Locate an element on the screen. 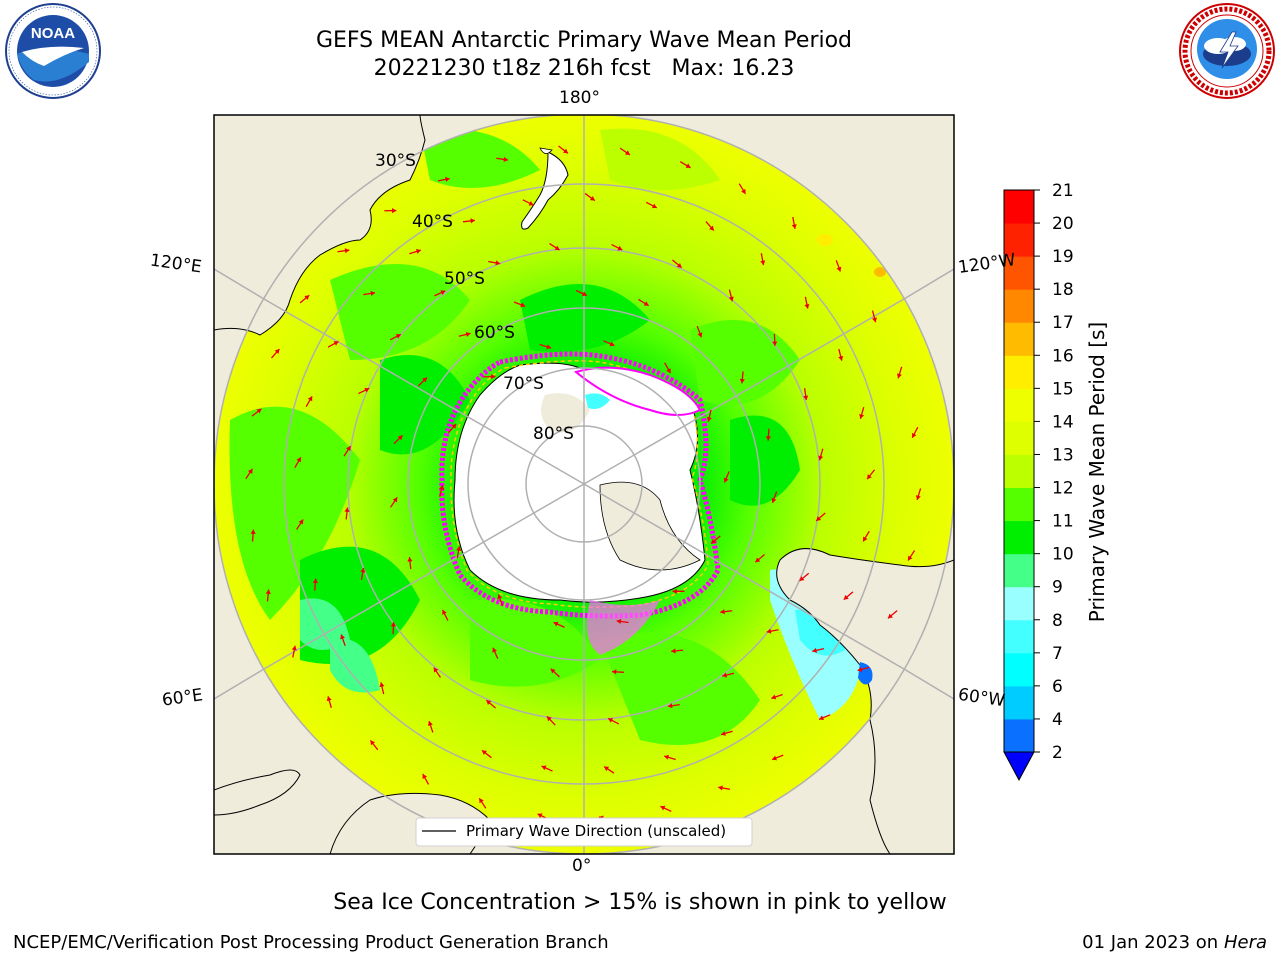 The width and height of the screenshot is (1280, 960). colorbar-tick-label: 18 is located at coordinates (1063, 290).